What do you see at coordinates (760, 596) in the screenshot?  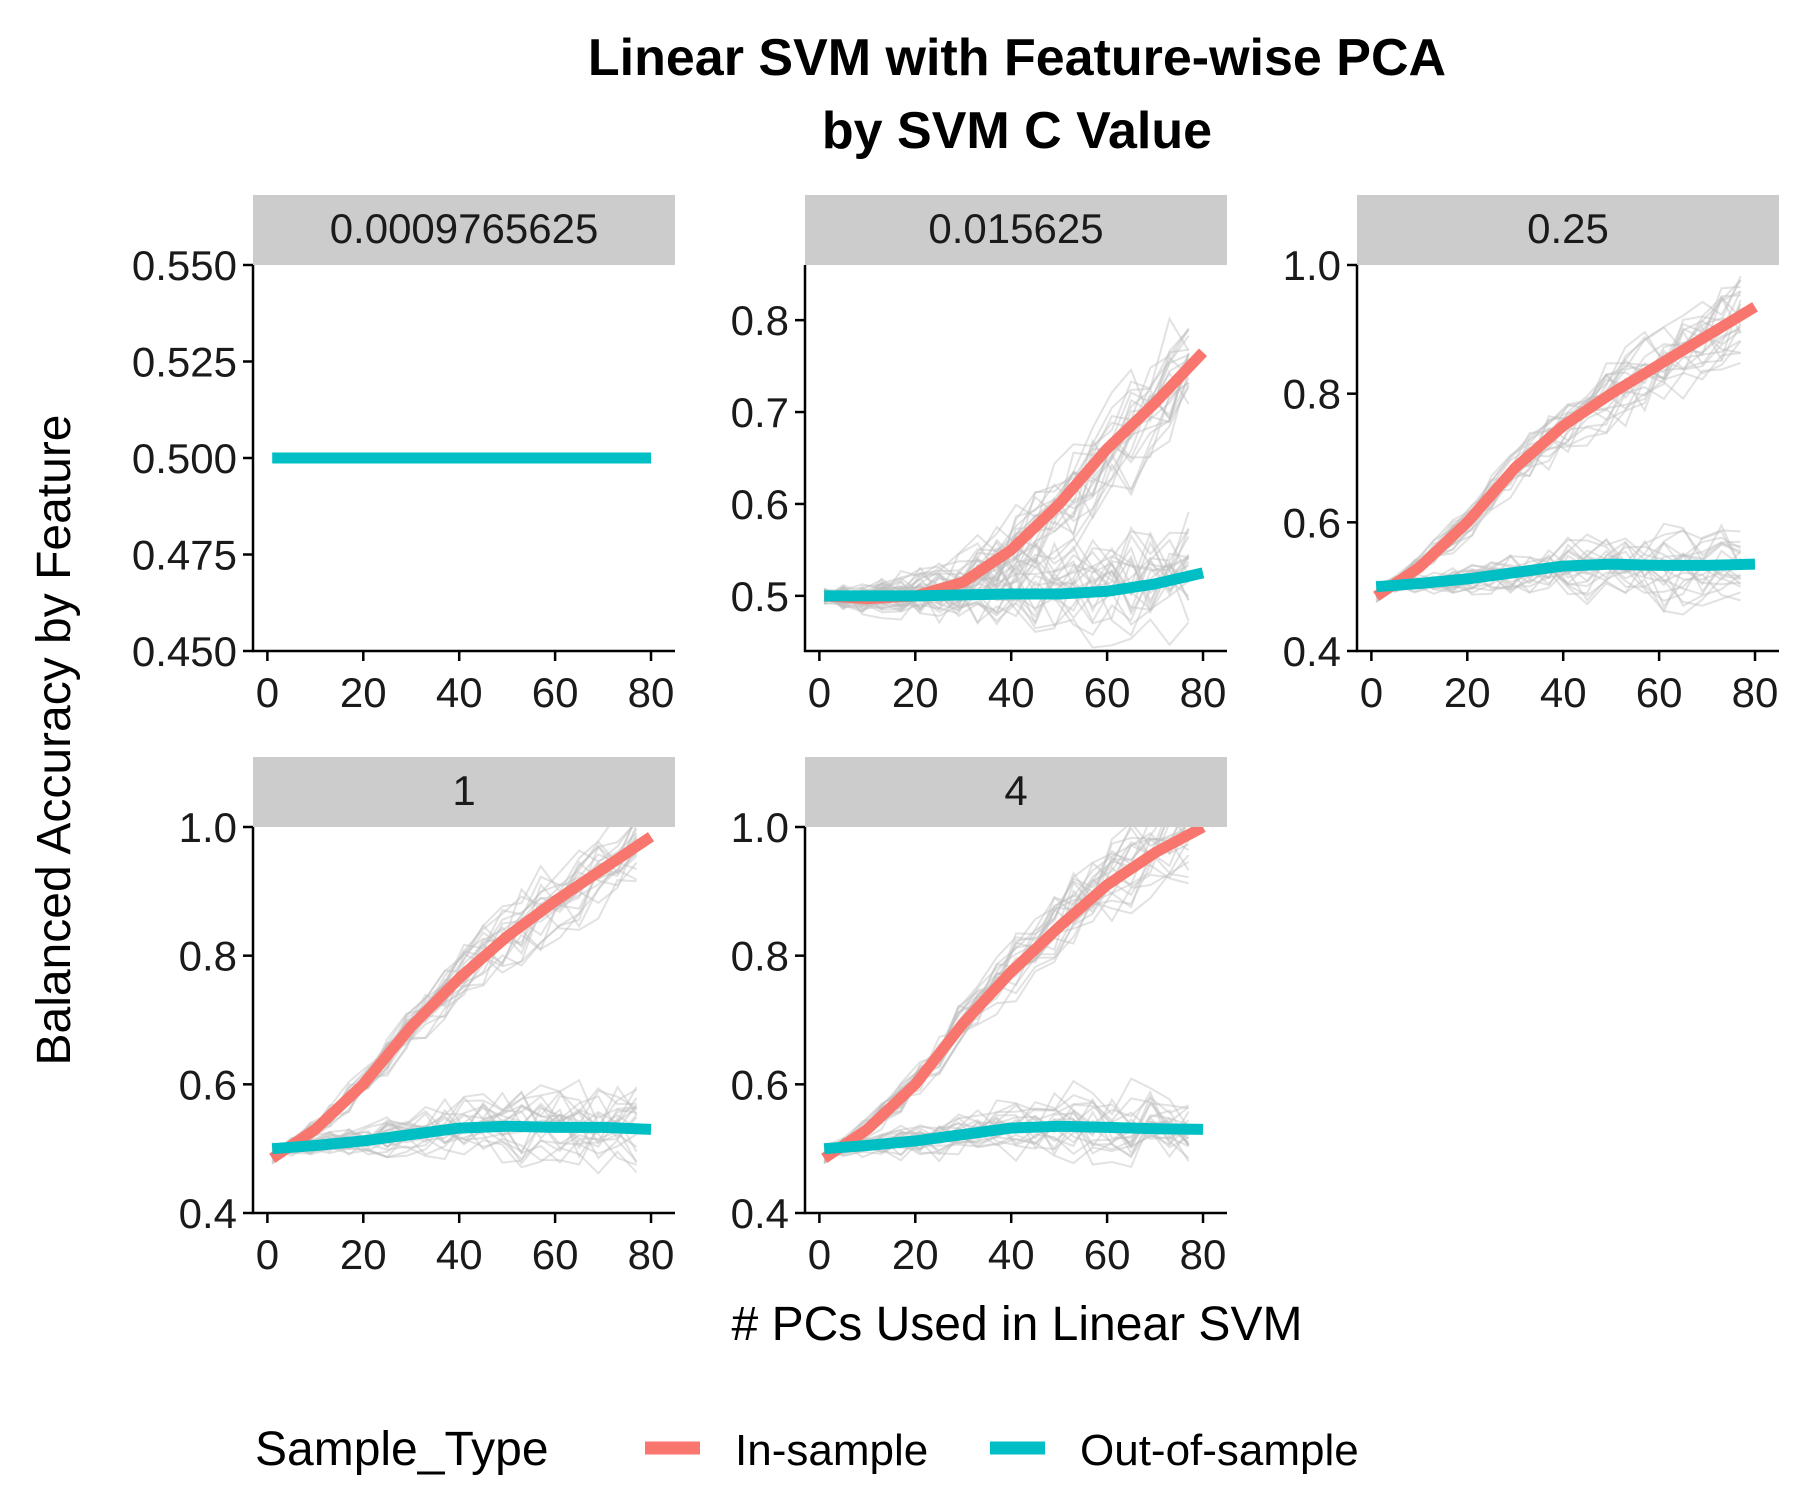 I see `y-tick-label: 0.5` at bounding box center [760, 596].